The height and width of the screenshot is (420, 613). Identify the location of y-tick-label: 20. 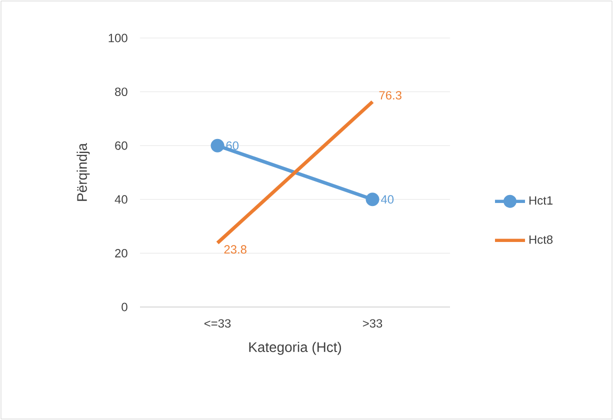
(121, 253).